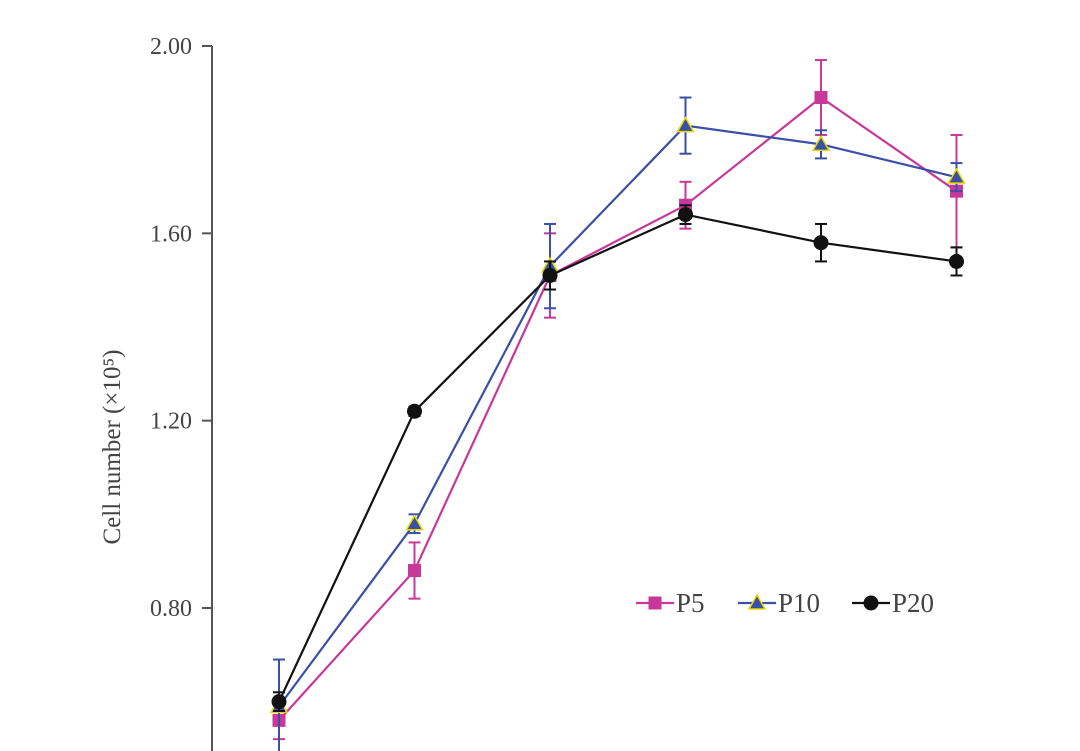  What do you see at coordinates (670, 603) in the screenshot?
I see `legend-item-p5: P5` at bounding box center [670, 603].